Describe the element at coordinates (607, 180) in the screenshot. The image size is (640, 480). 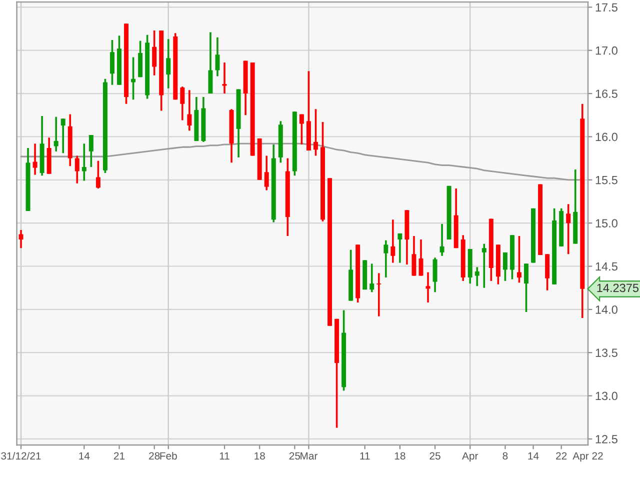
I see `y-tick-label: 15.5` at that location.